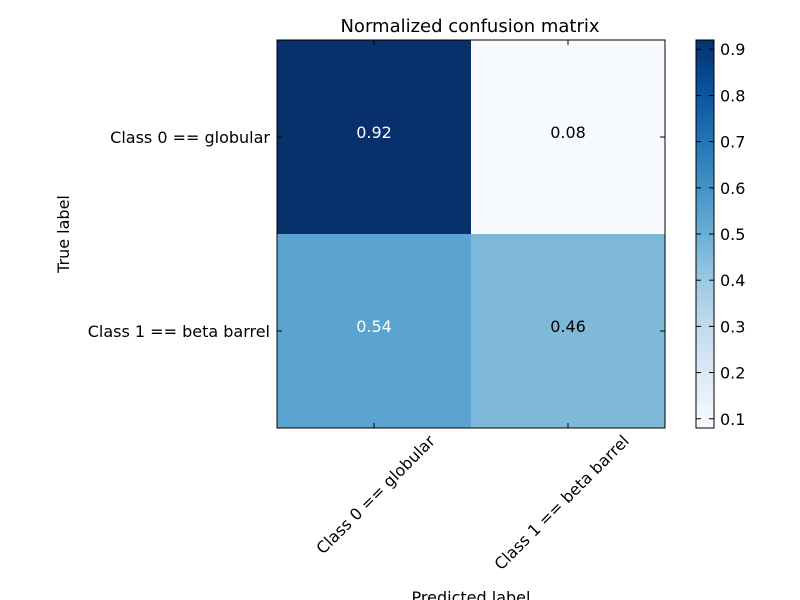  What do you see at coordinates (732, 188) in the screenshot?
I see `colorbar-tick-label: 0.6` at bounding box center [732, 188].